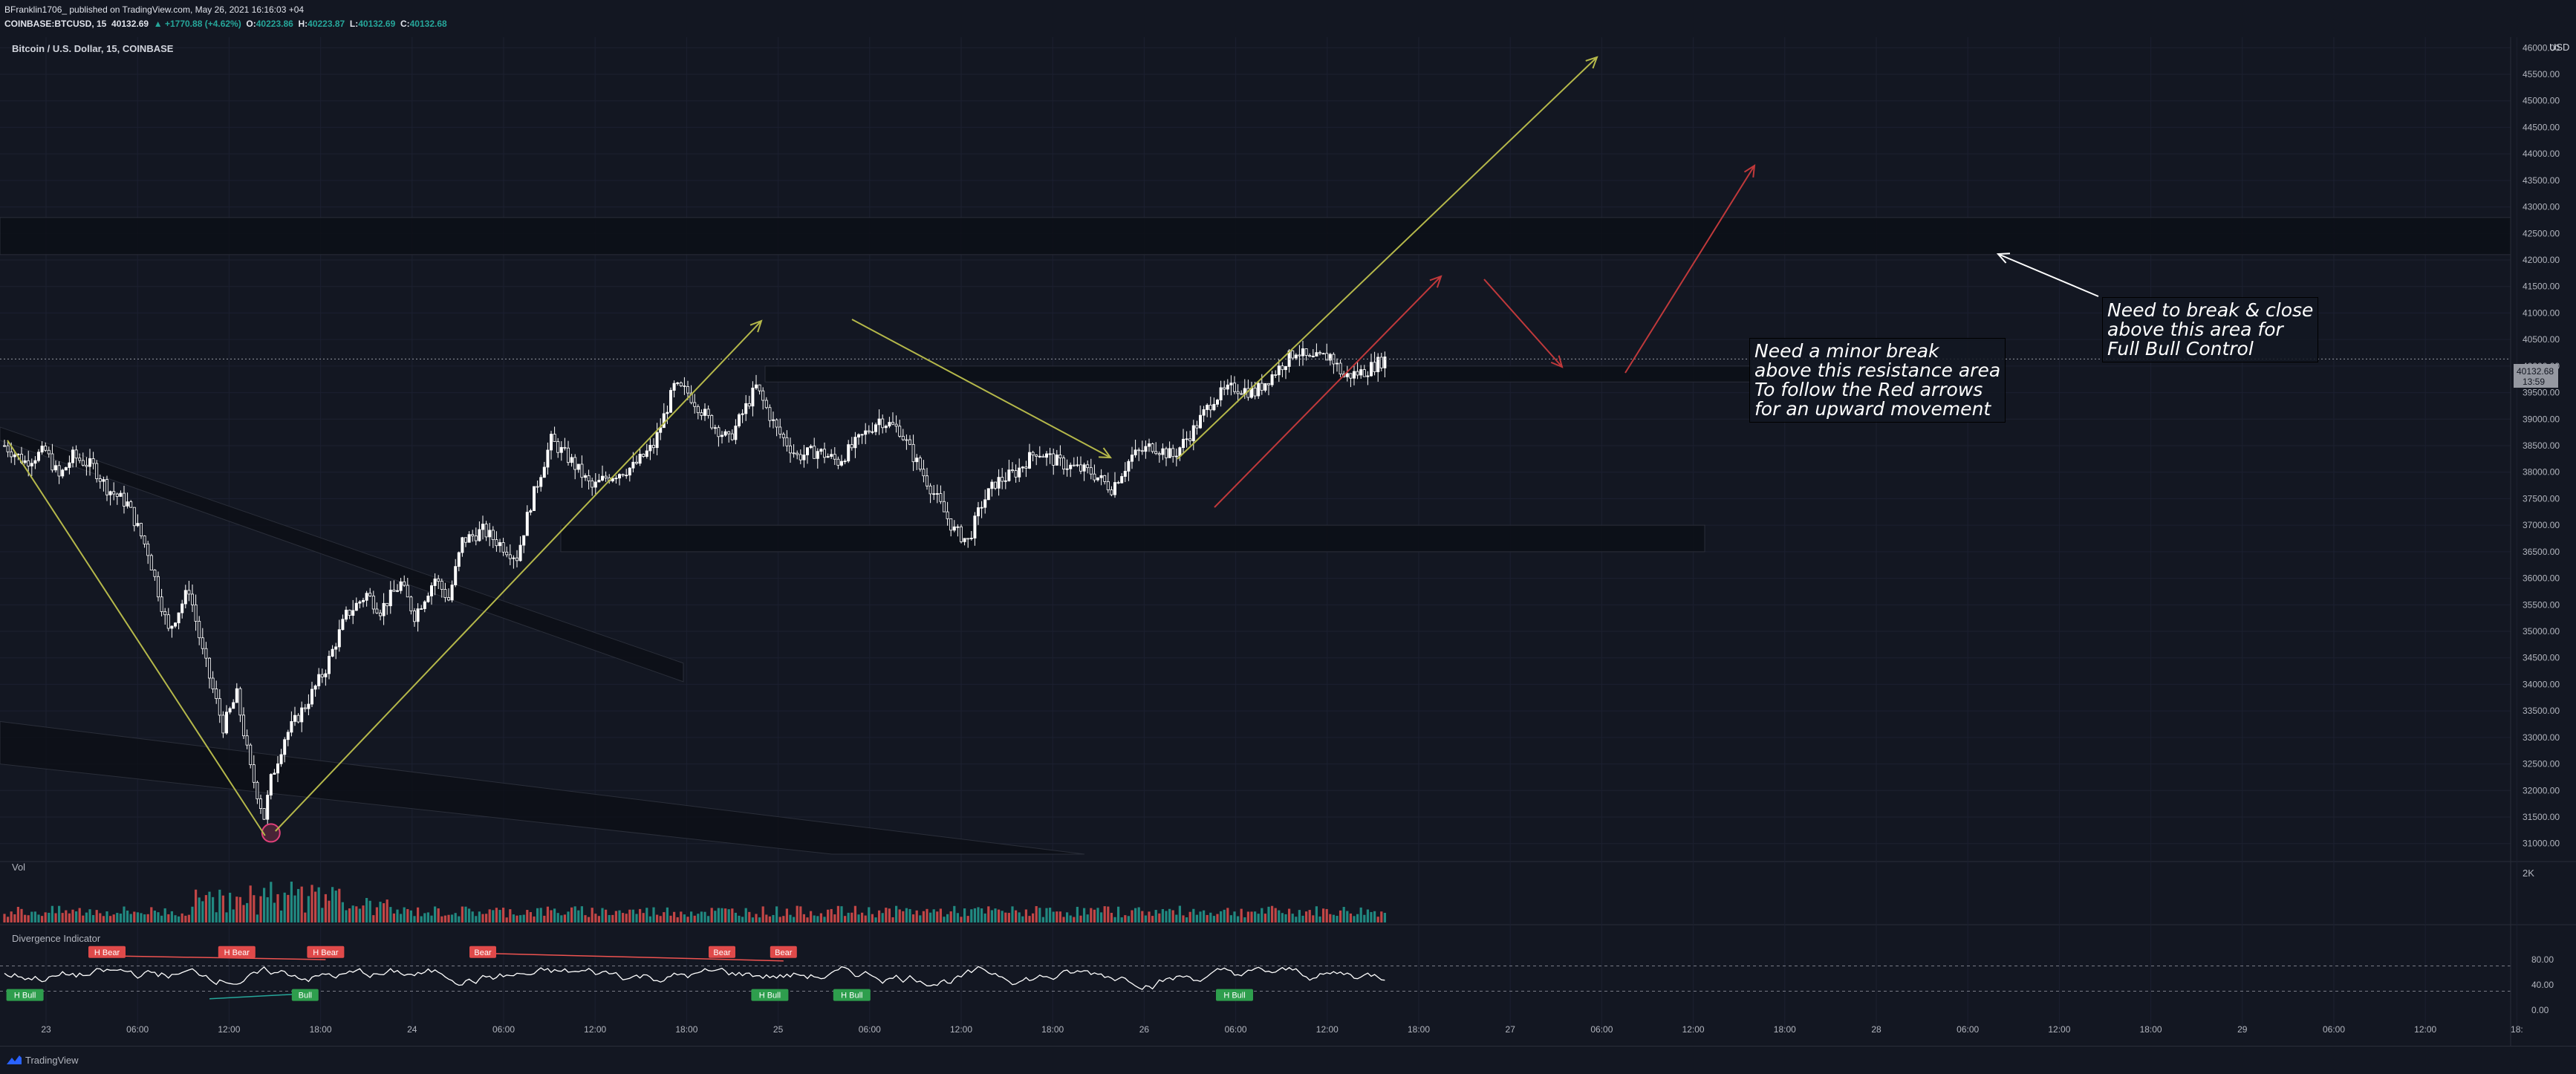  I want to click on bear-divergence-line, so click(216, 957).